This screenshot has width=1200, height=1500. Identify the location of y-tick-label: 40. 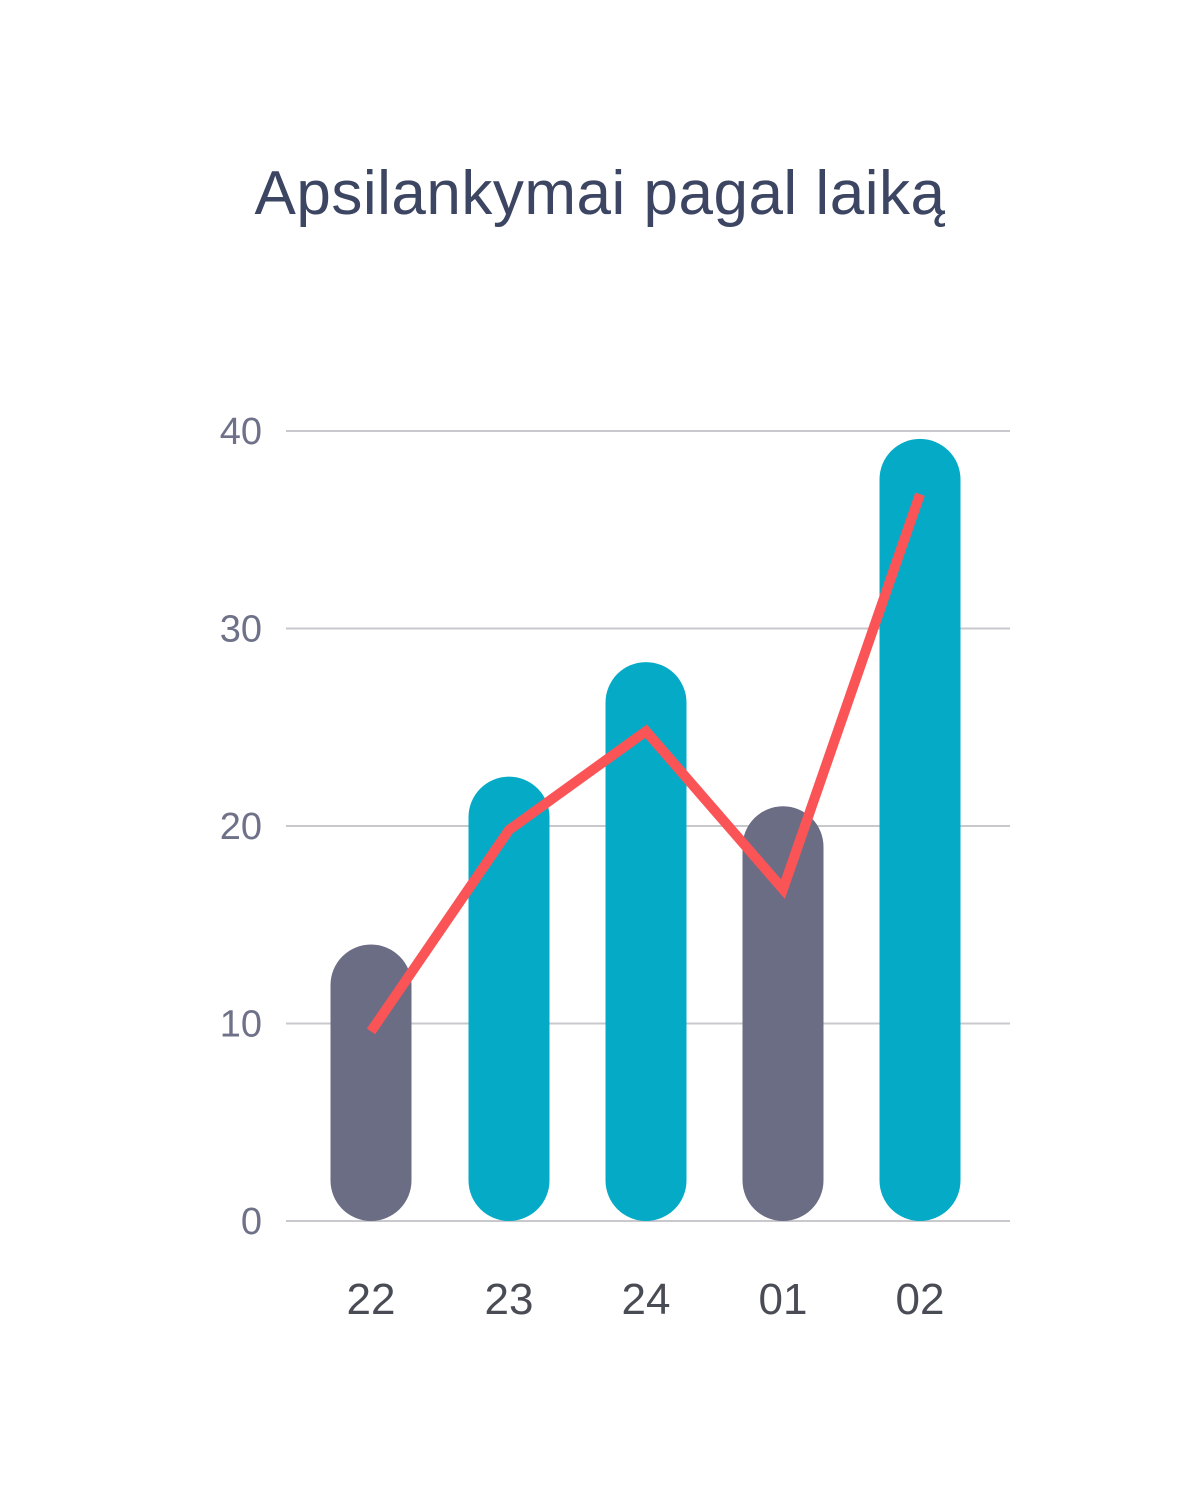
(241, 432).